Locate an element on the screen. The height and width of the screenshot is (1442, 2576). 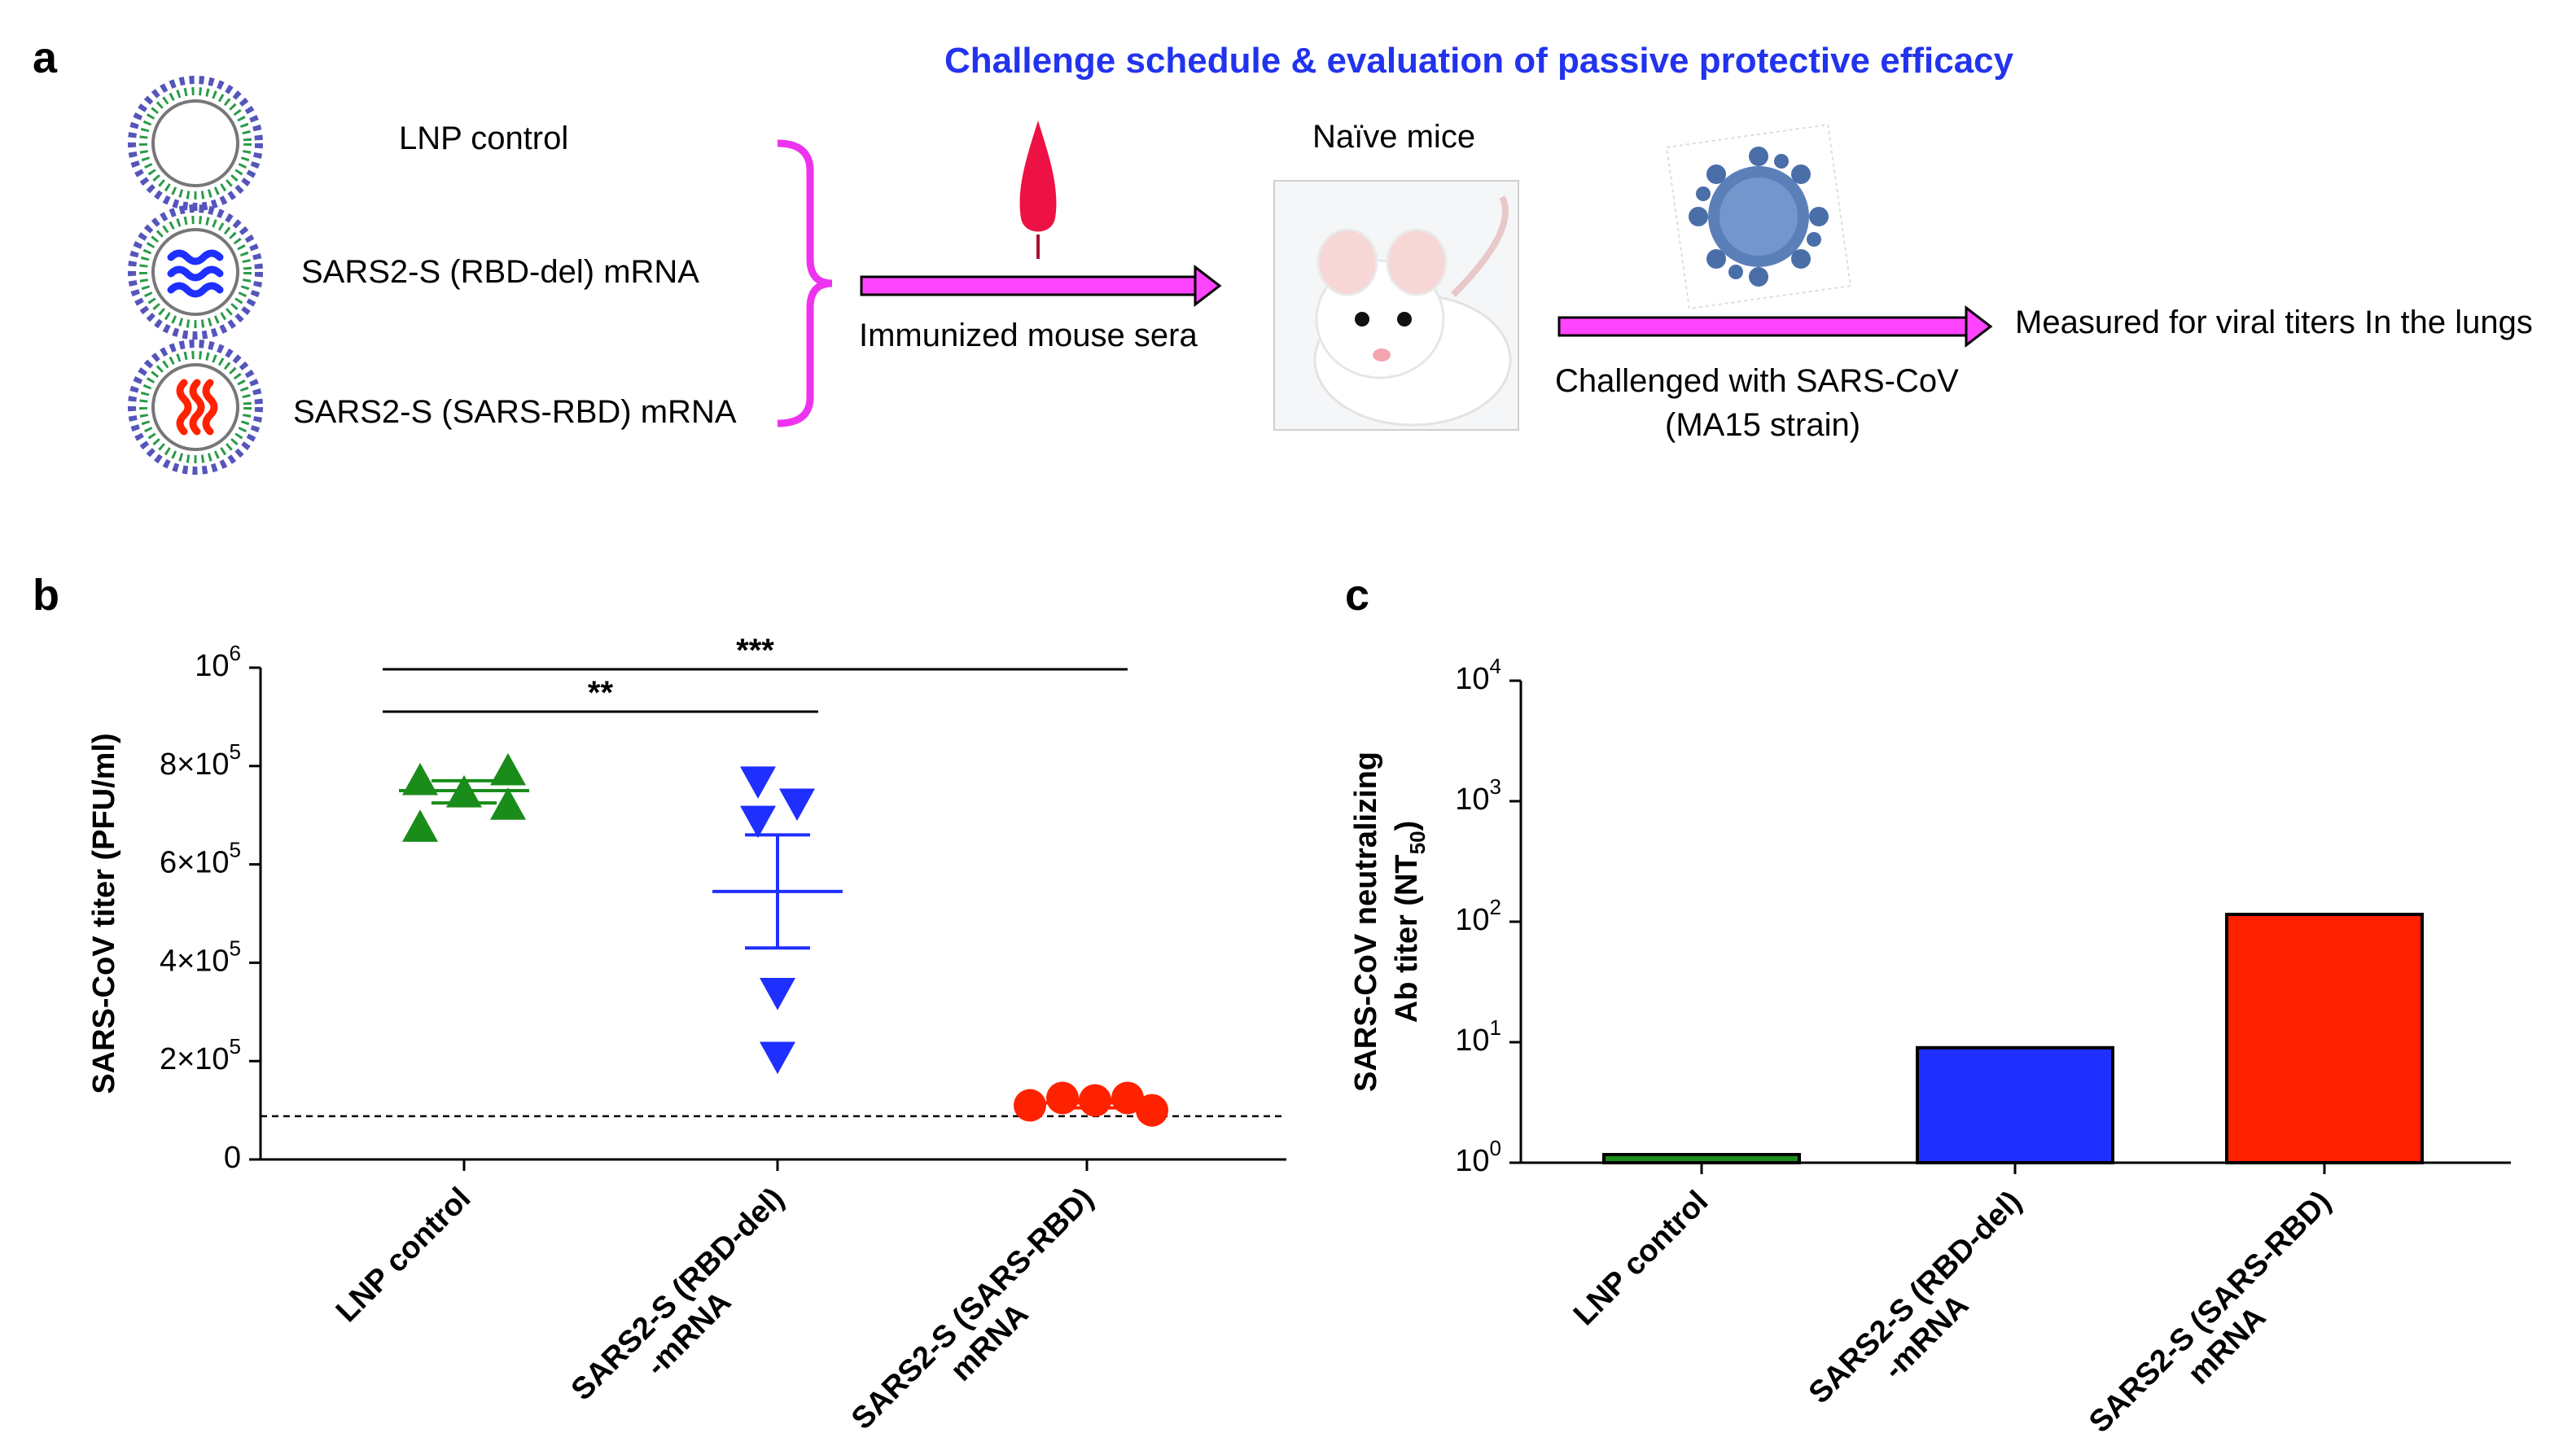
blood-drop-icon is located at coordinates (1038, 176).